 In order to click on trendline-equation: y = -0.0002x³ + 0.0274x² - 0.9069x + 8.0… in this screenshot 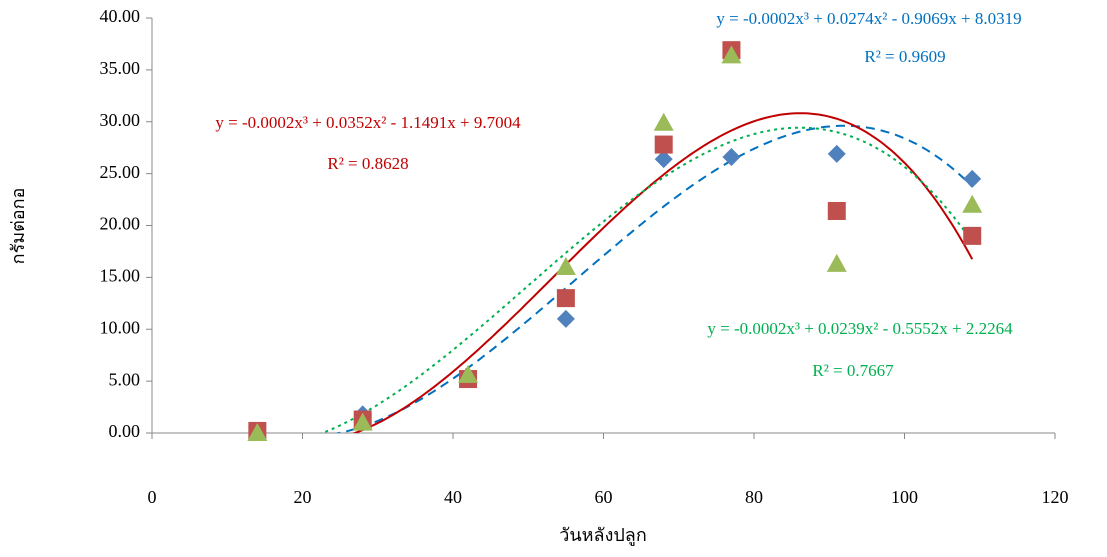, I will do `click(868, 18)`.